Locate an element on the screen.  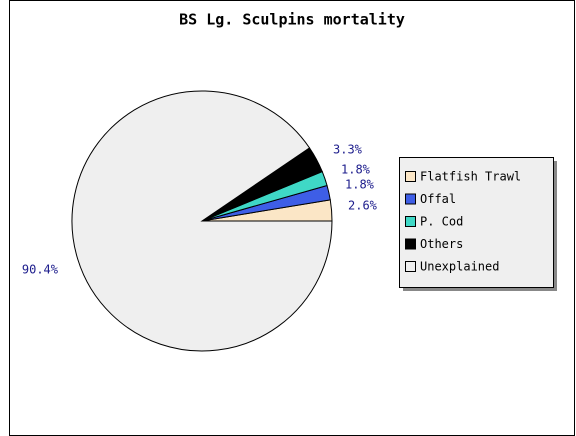
data-label: 2.6% is located at coordinates (363, 206).